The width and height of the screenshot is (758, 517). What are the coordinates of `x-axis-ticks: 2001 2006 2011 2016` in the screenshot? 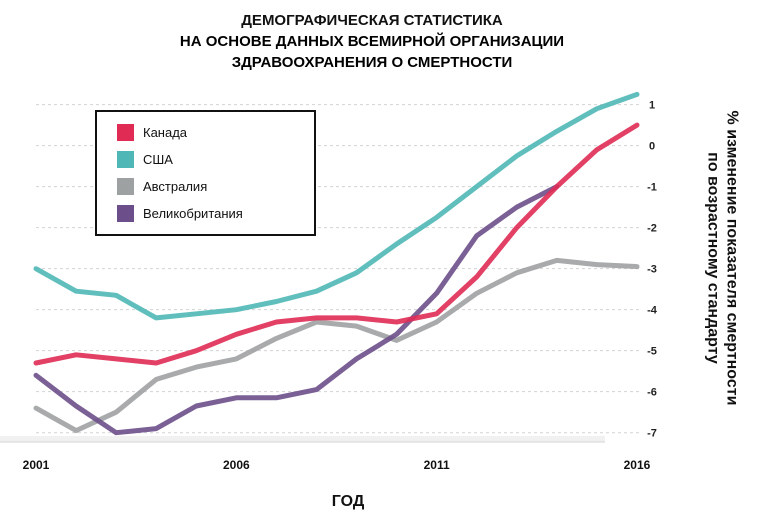 It's located at (337, 465).